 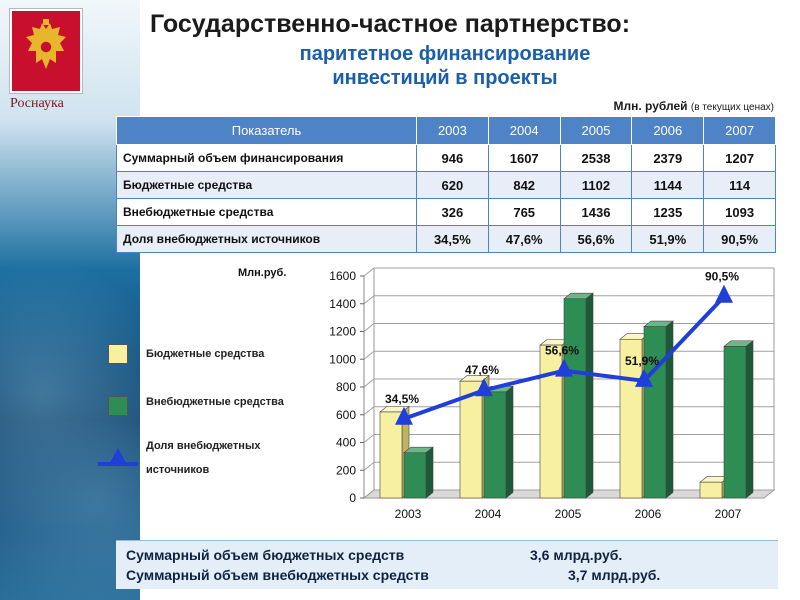 What do you see at coordinates (668, 239) in the screenshot?
I see `table-cell: 51,9%` at bounding box center [668, 239].